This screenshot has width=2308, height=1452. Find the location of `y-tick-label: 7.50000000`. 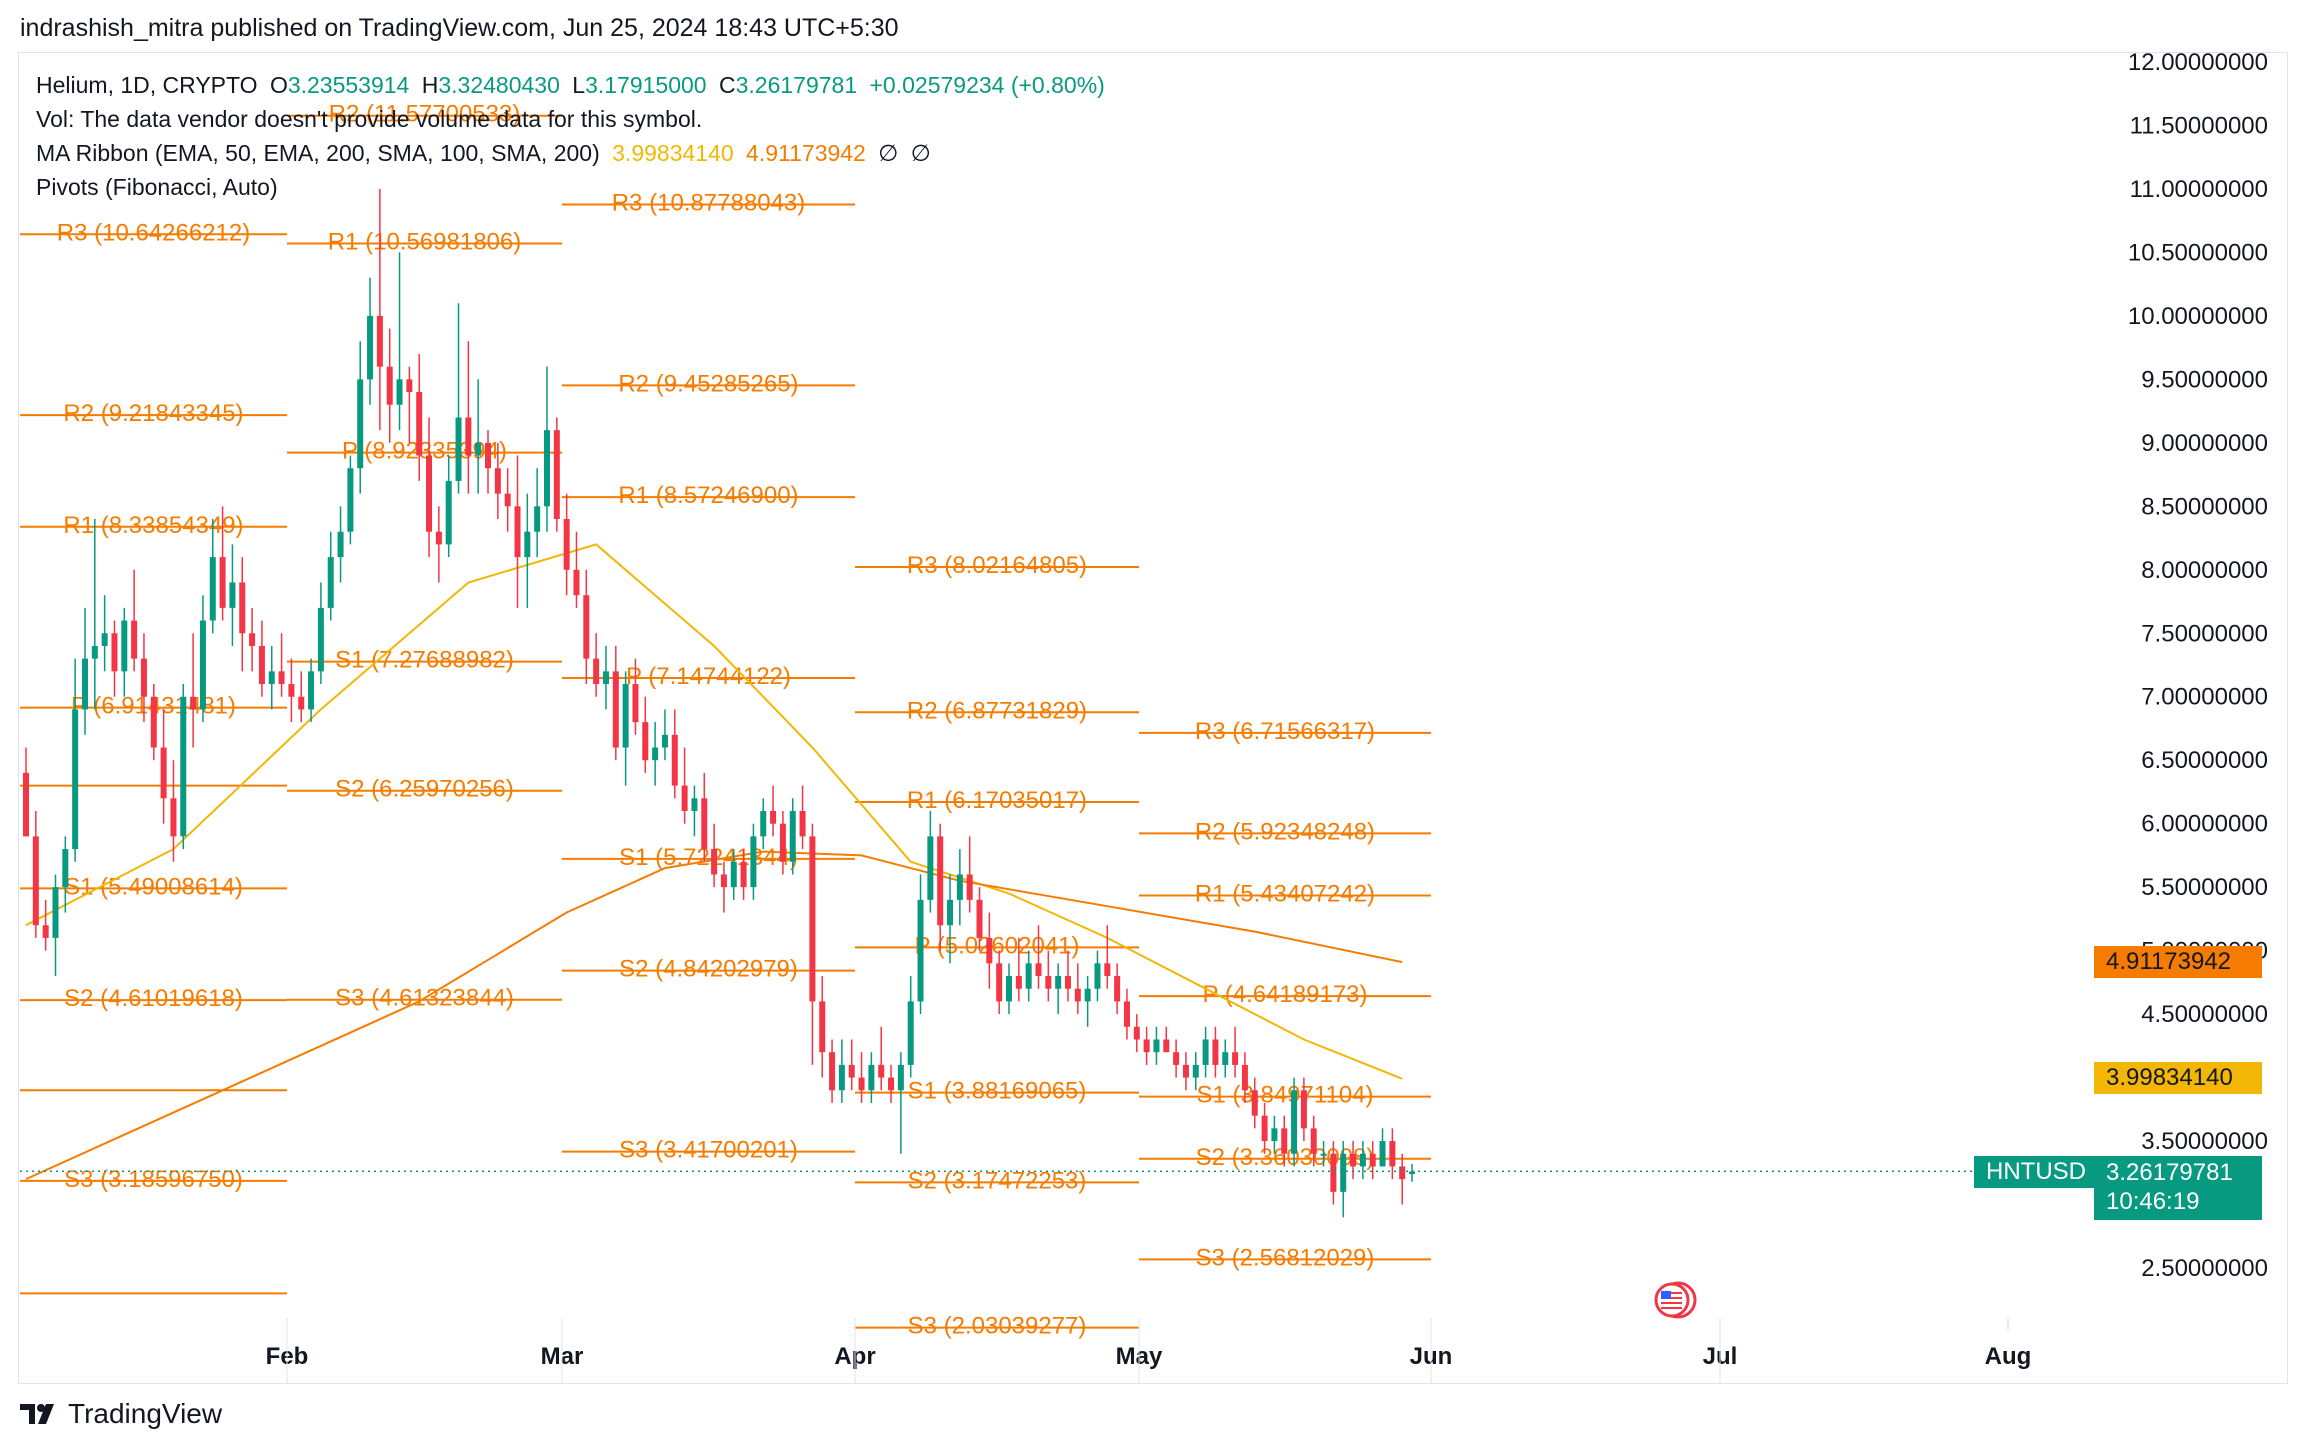

y-tick-label: 7.50000000 is located at coordinates (2204, 633).